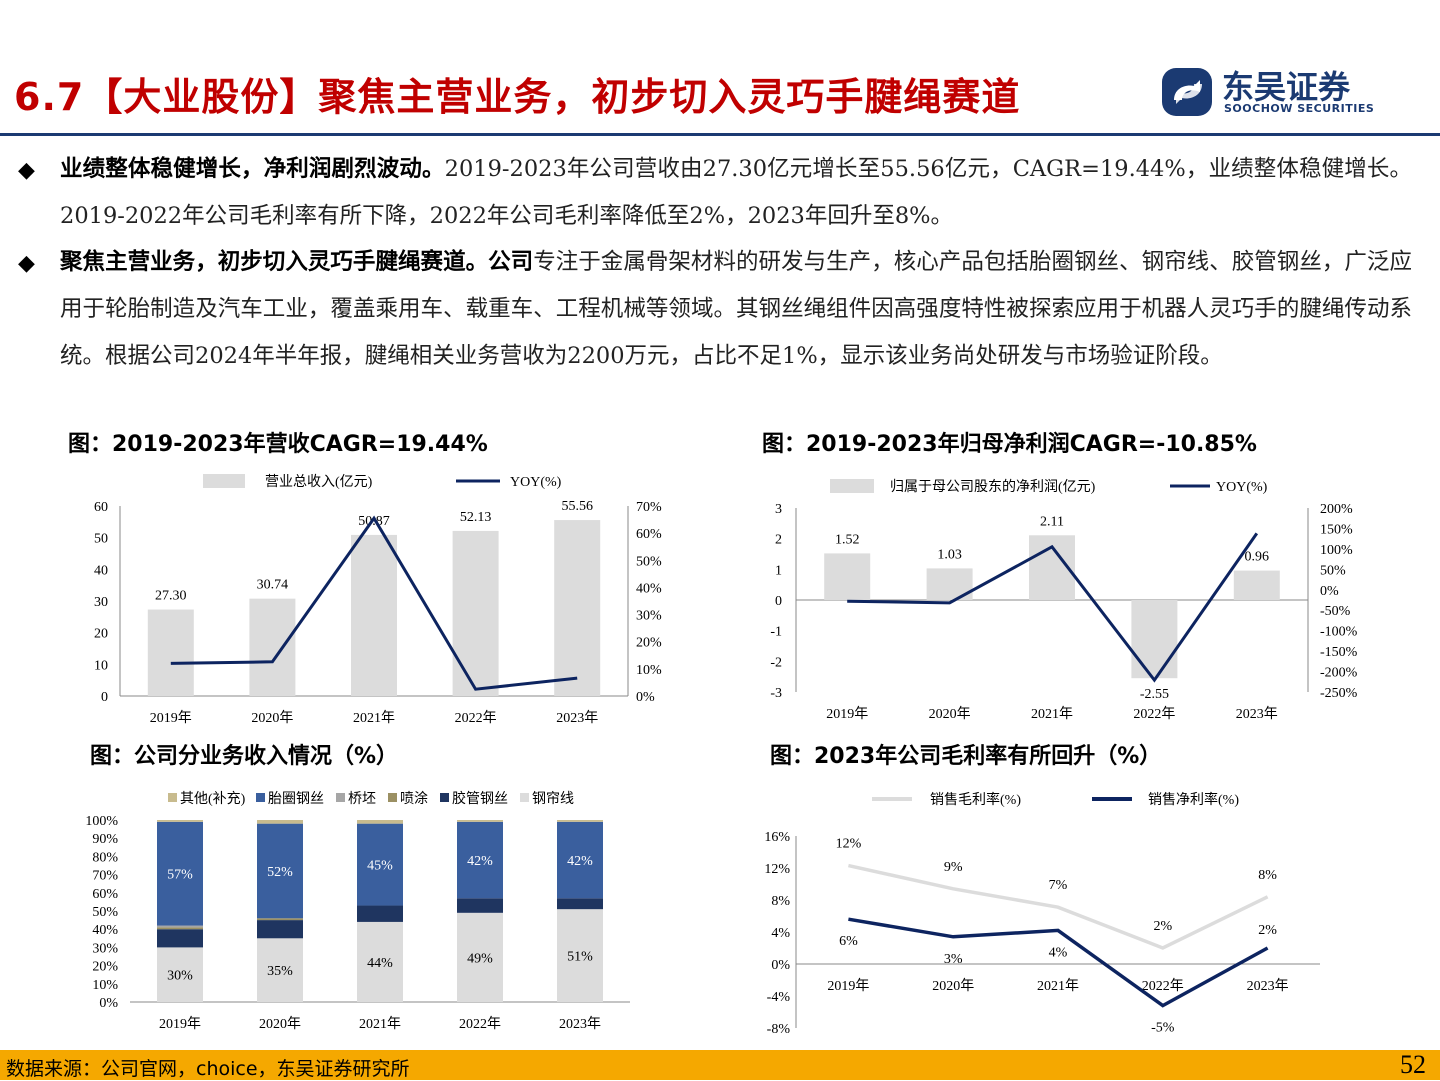  Describe the element at coordinates (776, 662) in the screenshot. I see `y-left-tick-label: -2` at that location.